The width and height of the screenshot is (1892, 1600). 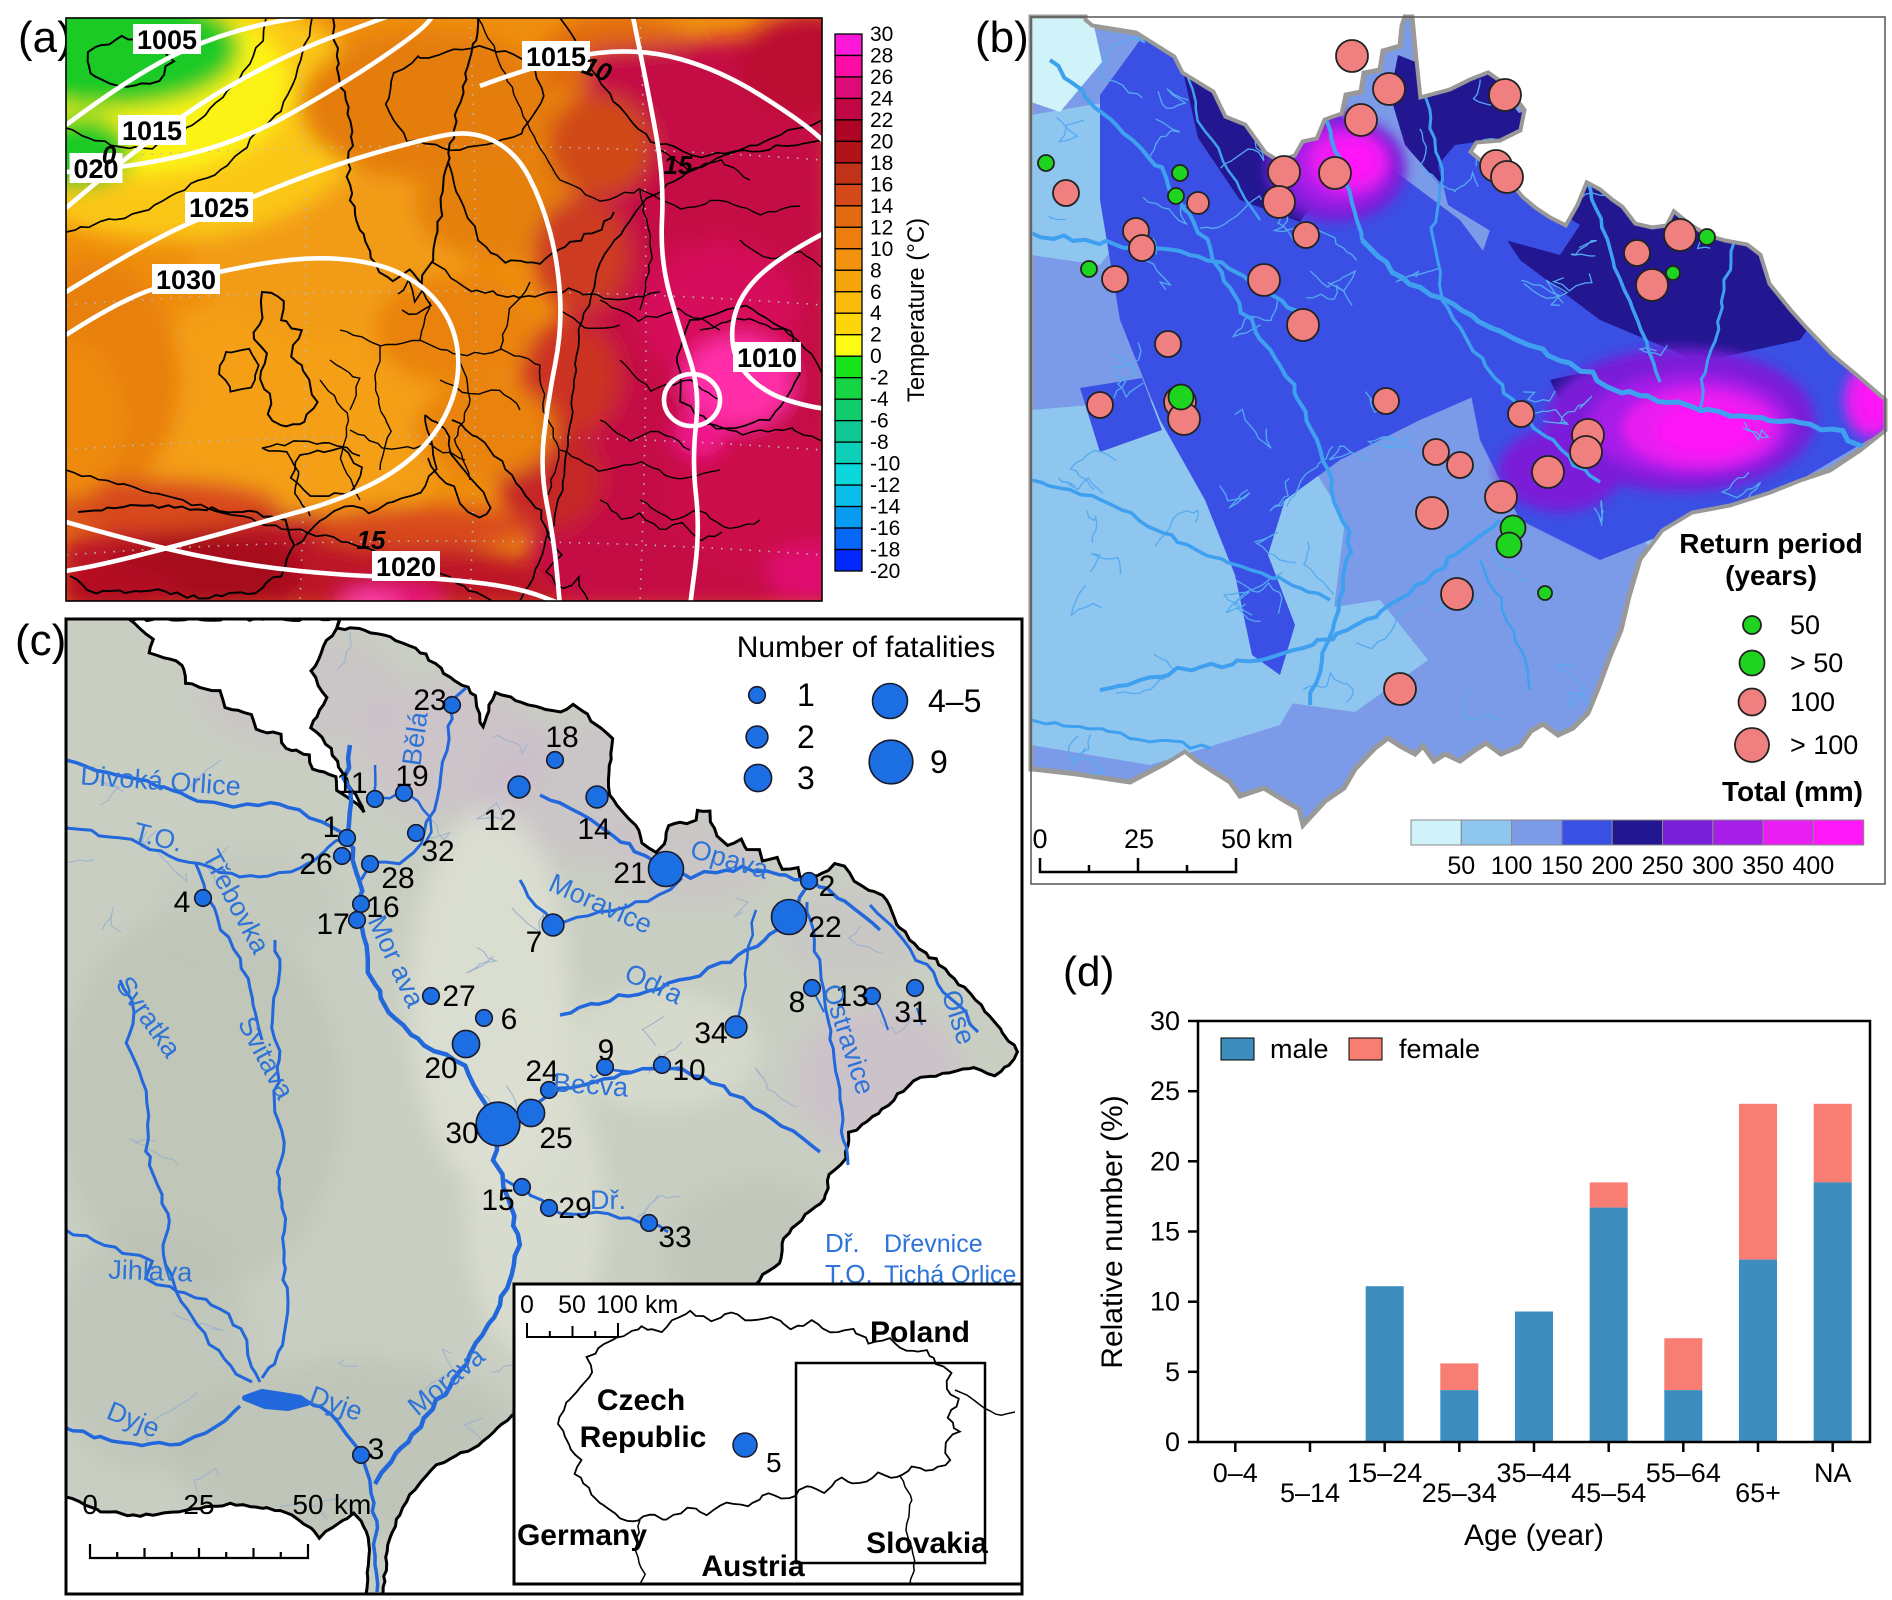 What do you see at coordinates (219, 208) in the screenshot?
I see `svg-text: 1025` at bounding box center [219, 208].